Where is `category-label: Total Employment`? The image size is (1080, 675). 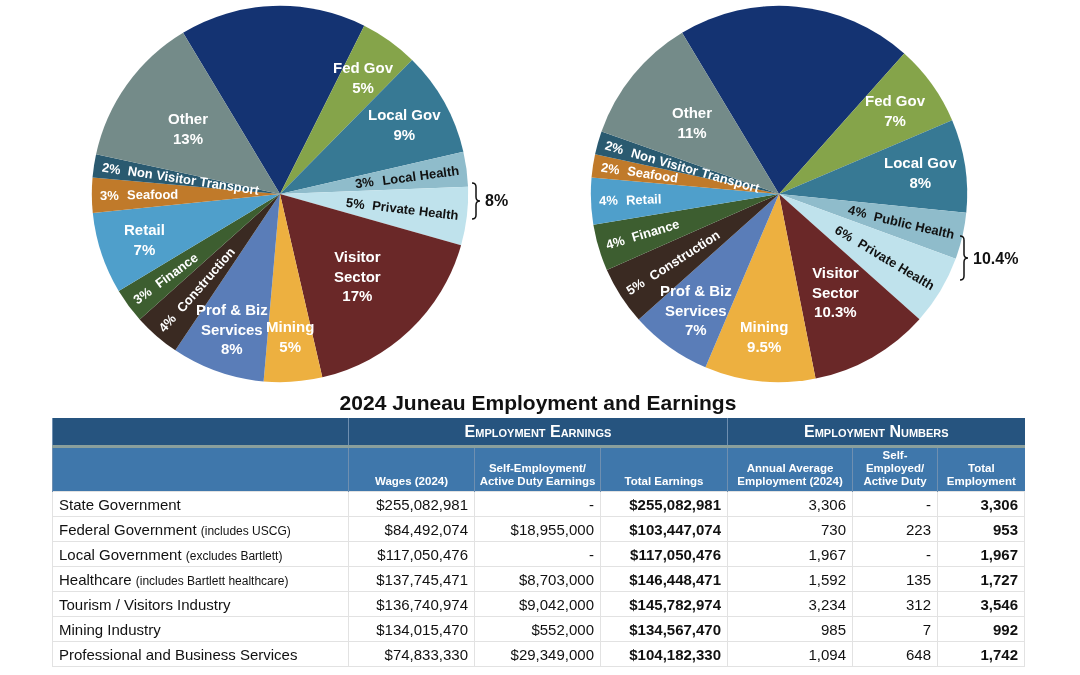
category-label: Total Employment is located at coordinates (981, 469).